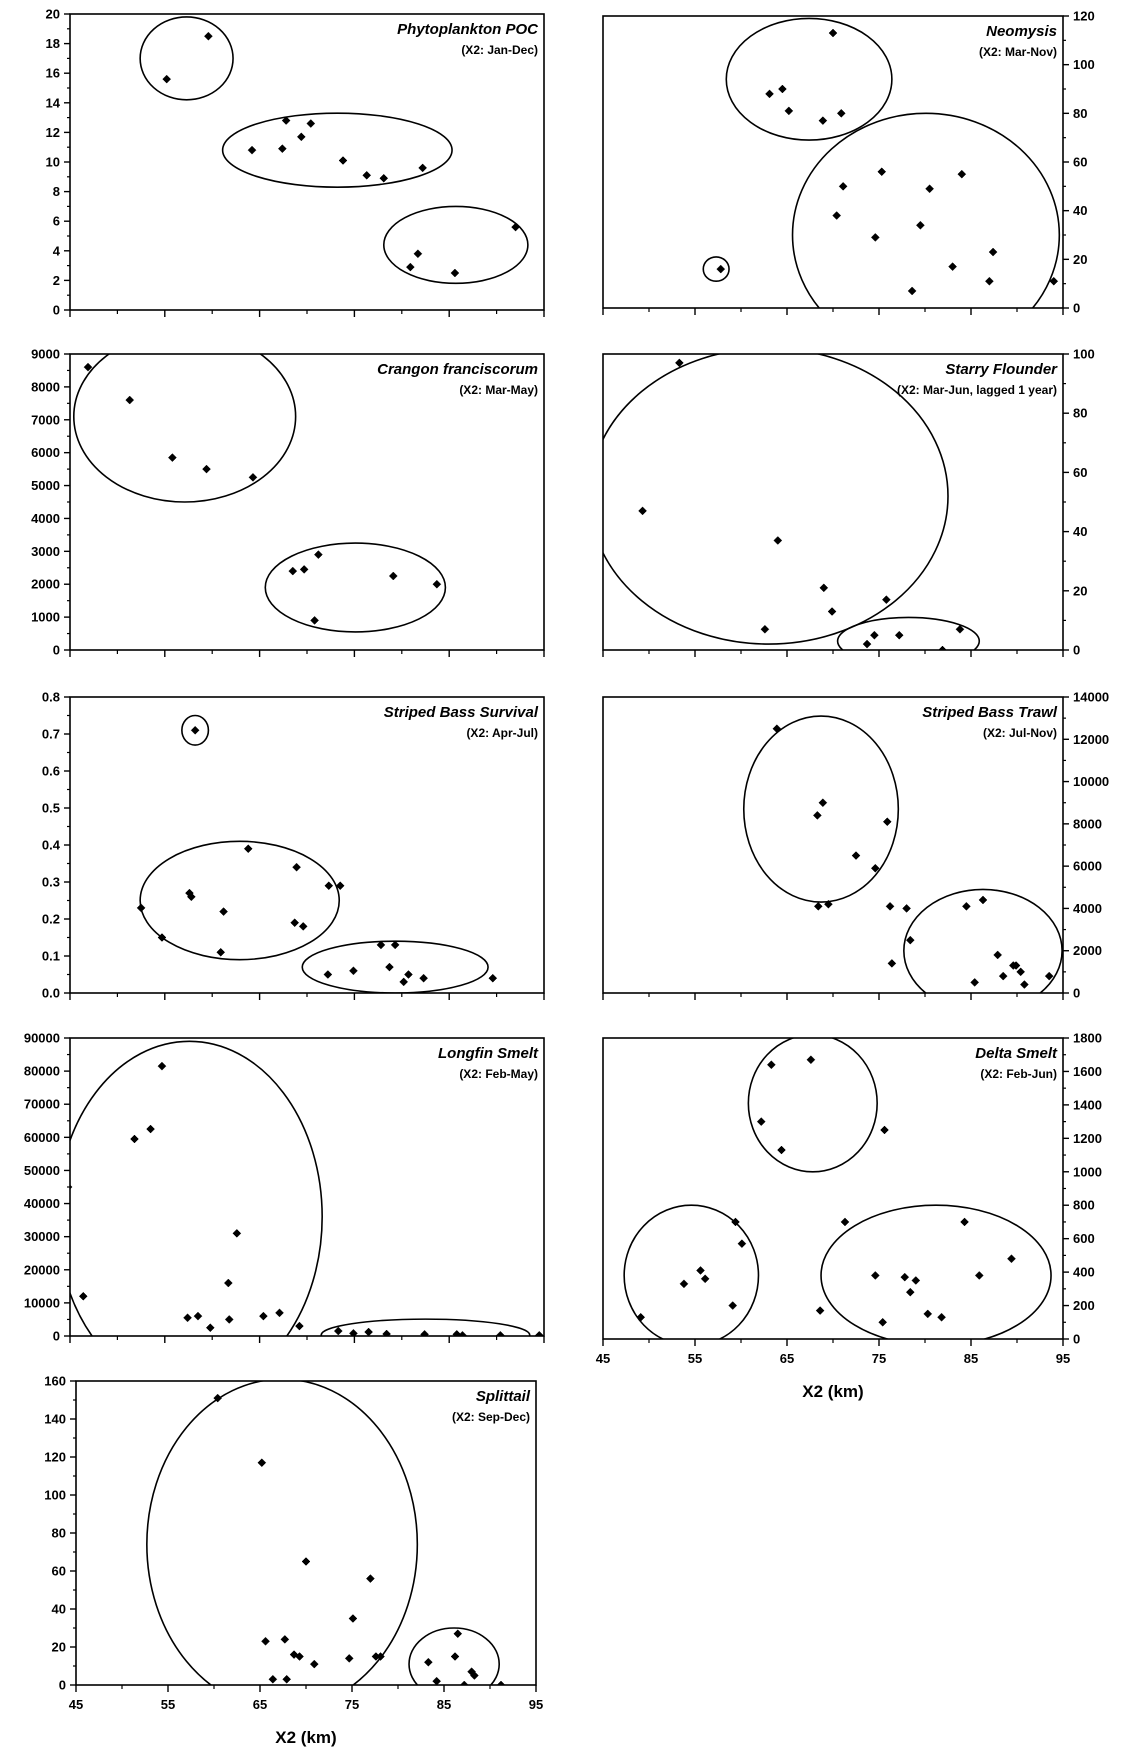 This screenshot has height=1764, width=1135. What do you see at coordinates (1084, 1238) in the screenshot?
I see `y-tick-label: 600` at bounding box center [1084, 1238].